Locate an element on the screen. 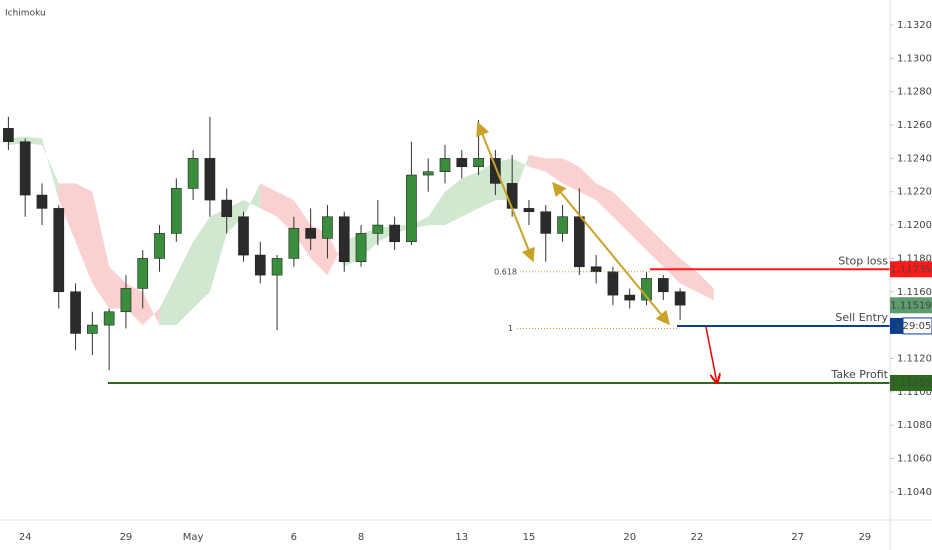 The width and height of the screenshot is (932, 550). x-tick-label: 20 is located at coordinates (629, 537).